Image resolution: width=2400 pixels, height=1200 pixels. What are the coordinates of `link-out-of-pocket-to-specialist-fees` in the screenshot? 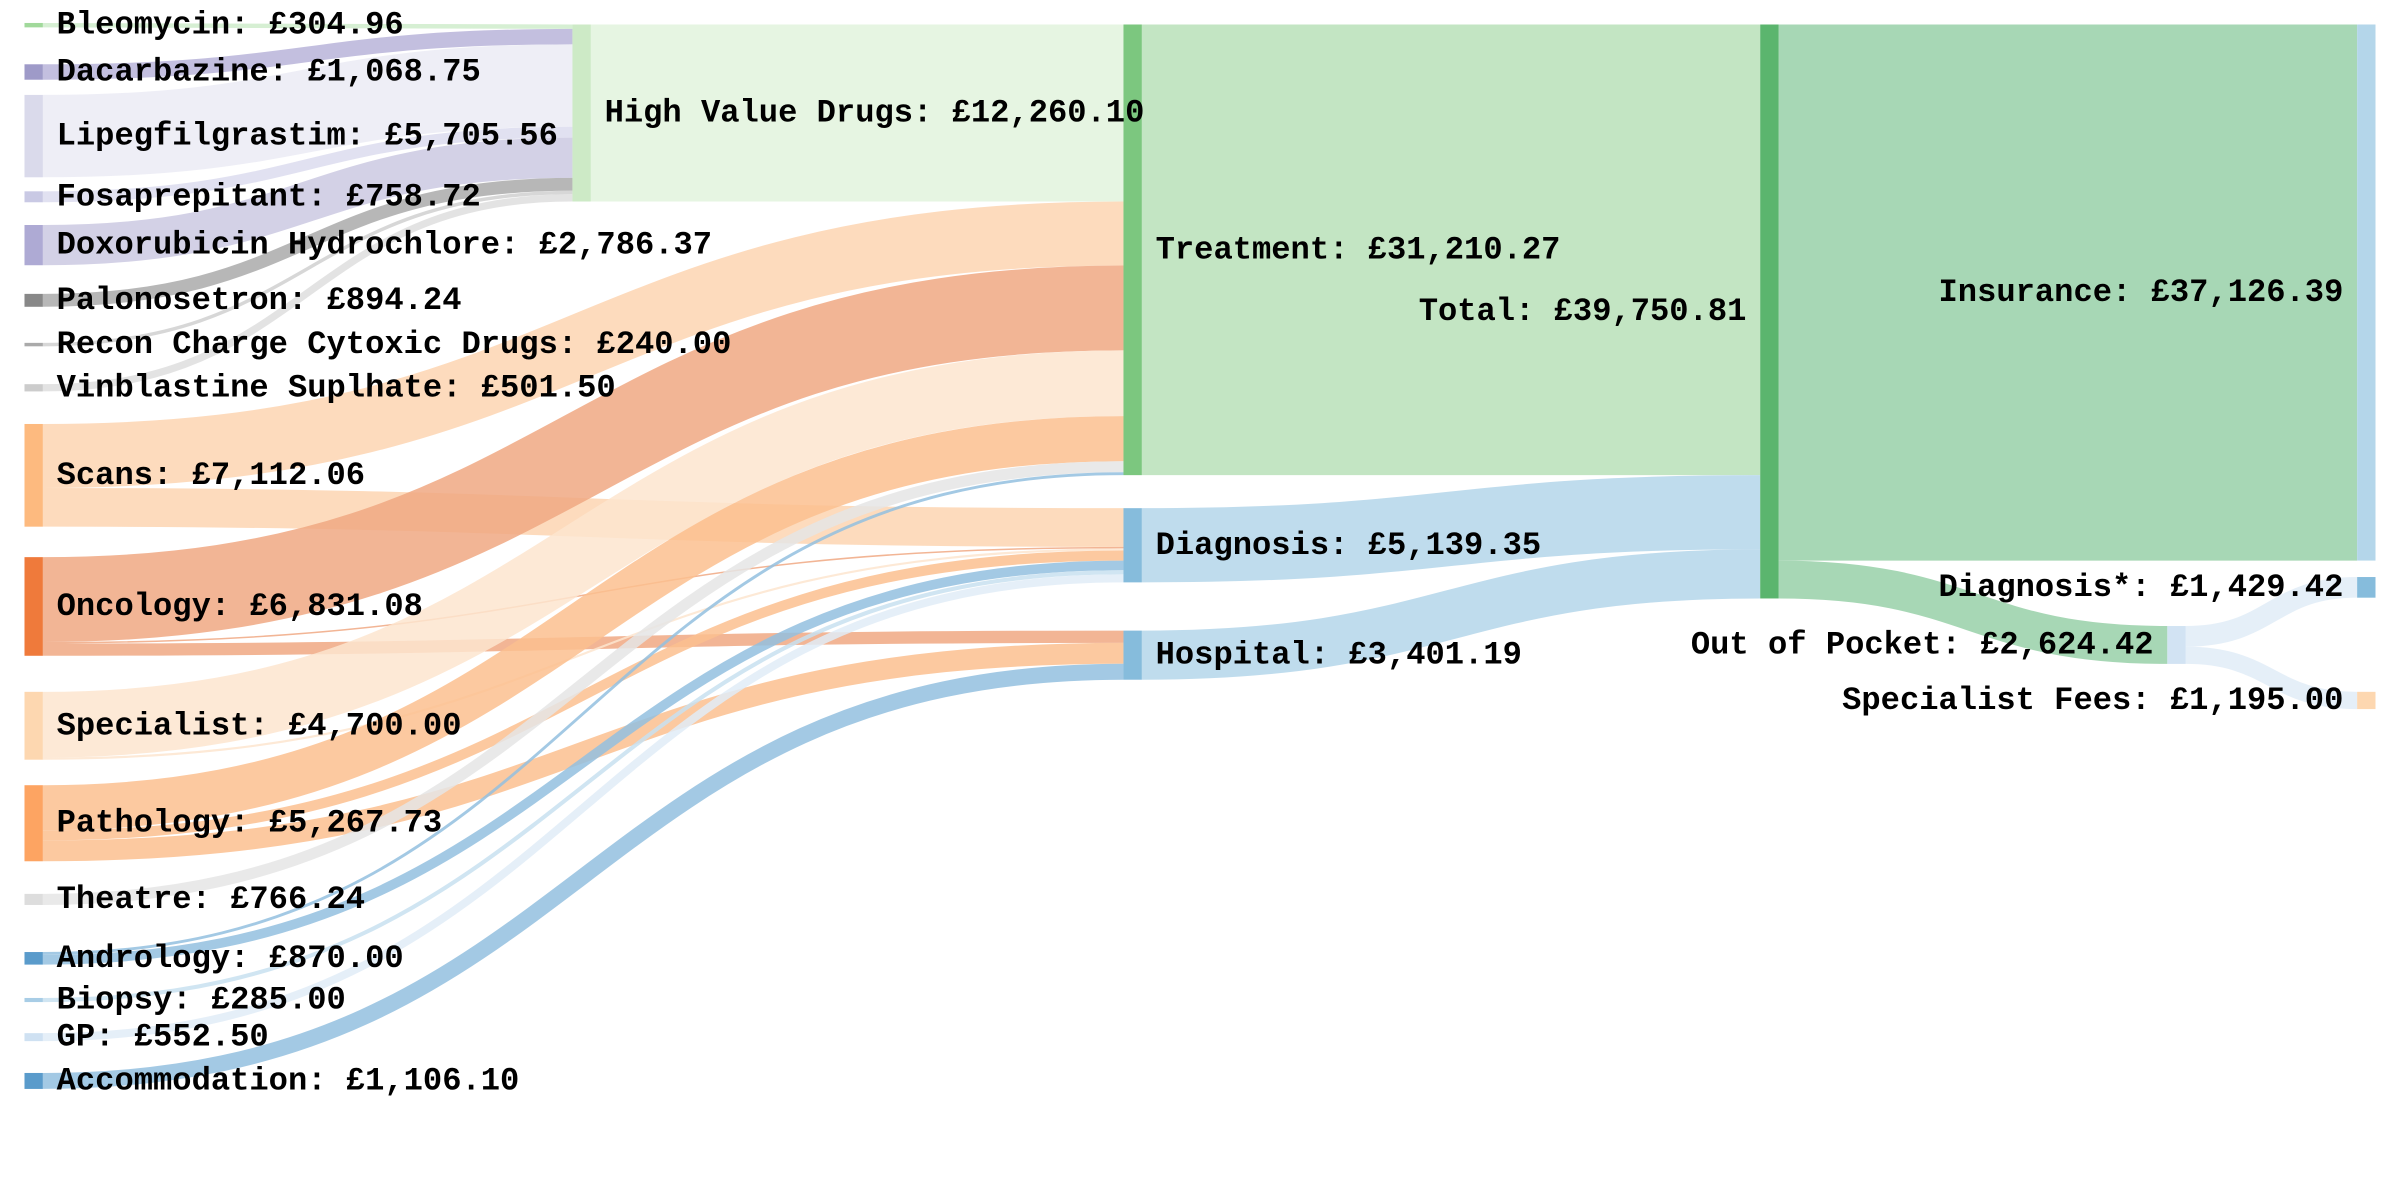 It's located at (2271, 678).